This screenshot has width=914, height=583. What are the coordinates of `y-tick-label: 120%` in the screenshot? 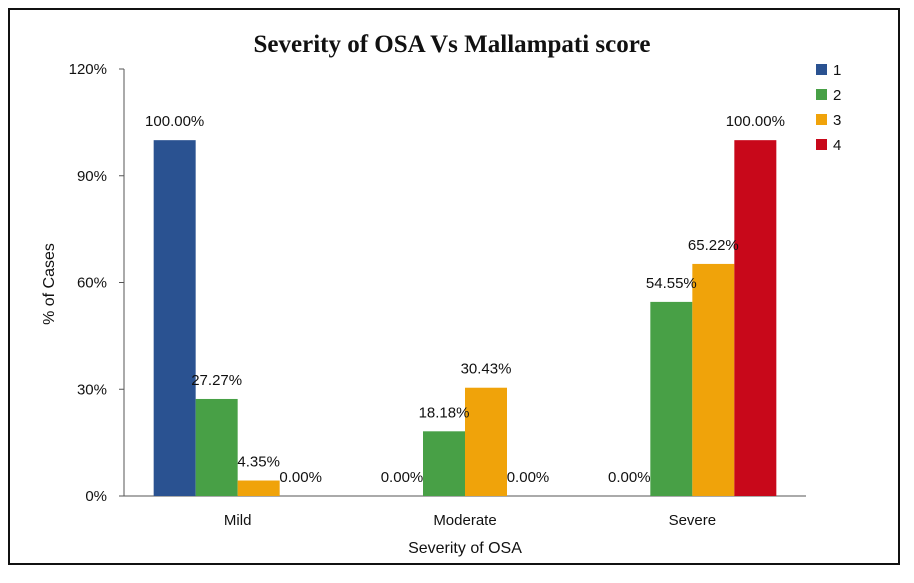 It's located at (88, 69).